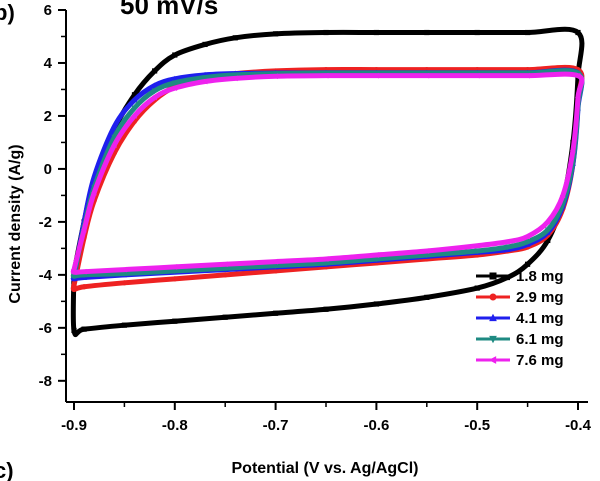  Describe the element at coordinates (74, 425) in the screenshot. I see `x-tick-label: -0.9` at that location.